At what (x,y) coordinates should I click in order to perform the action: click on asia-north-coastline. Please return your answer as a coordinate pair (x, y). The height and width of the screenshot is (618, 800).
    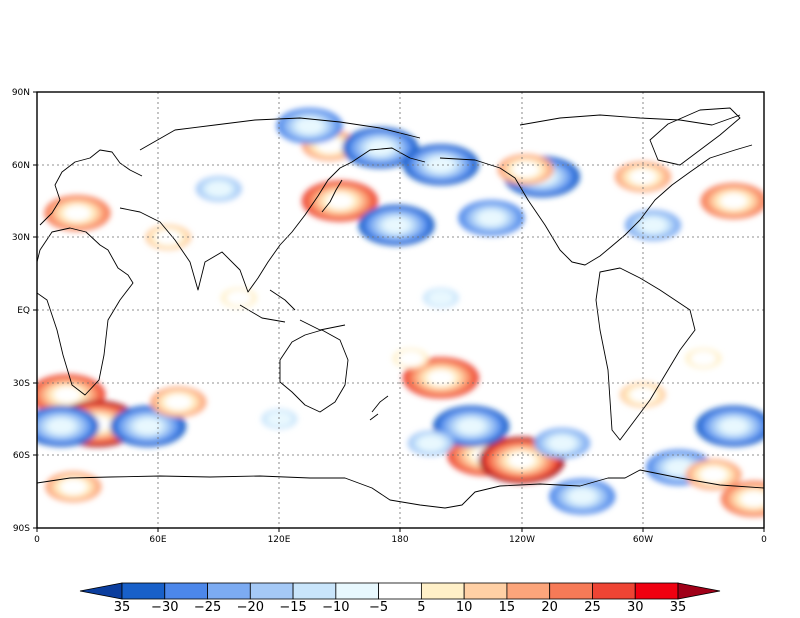
    Looking at the image, I should click on (280, 134).